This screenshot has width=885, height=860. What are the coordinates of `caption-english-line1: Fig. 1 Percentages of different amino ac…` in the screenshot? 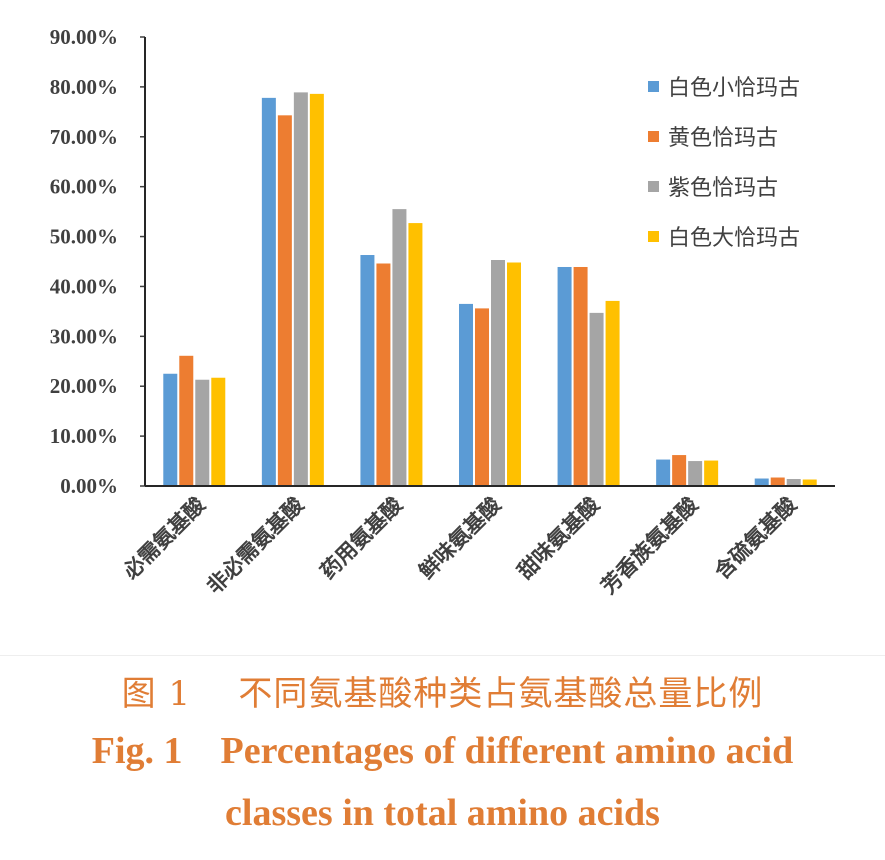 It's located at (442, 751).